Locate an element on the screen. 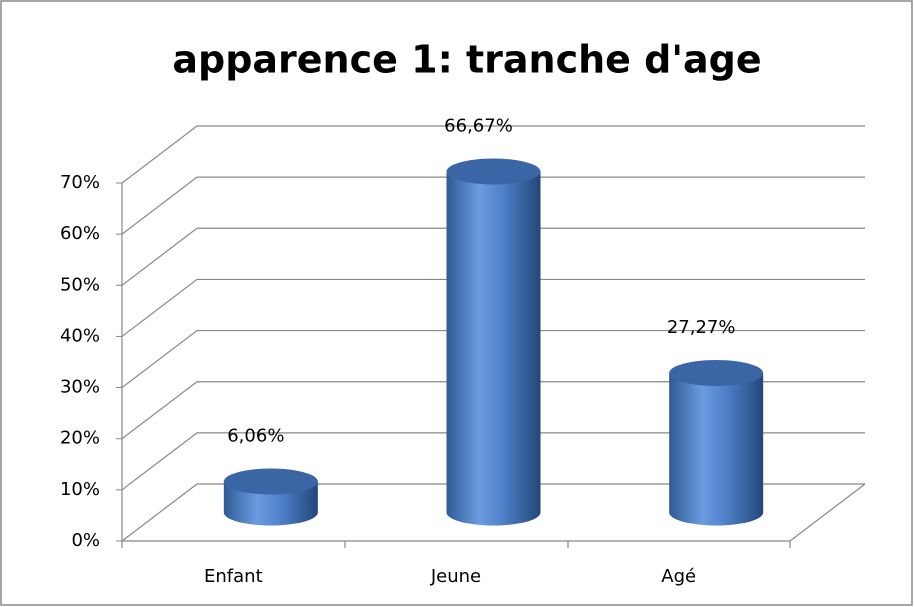 This screenshot has height=607, width=914. x-tick-label: Jeune is located at coordinates (455, 576).